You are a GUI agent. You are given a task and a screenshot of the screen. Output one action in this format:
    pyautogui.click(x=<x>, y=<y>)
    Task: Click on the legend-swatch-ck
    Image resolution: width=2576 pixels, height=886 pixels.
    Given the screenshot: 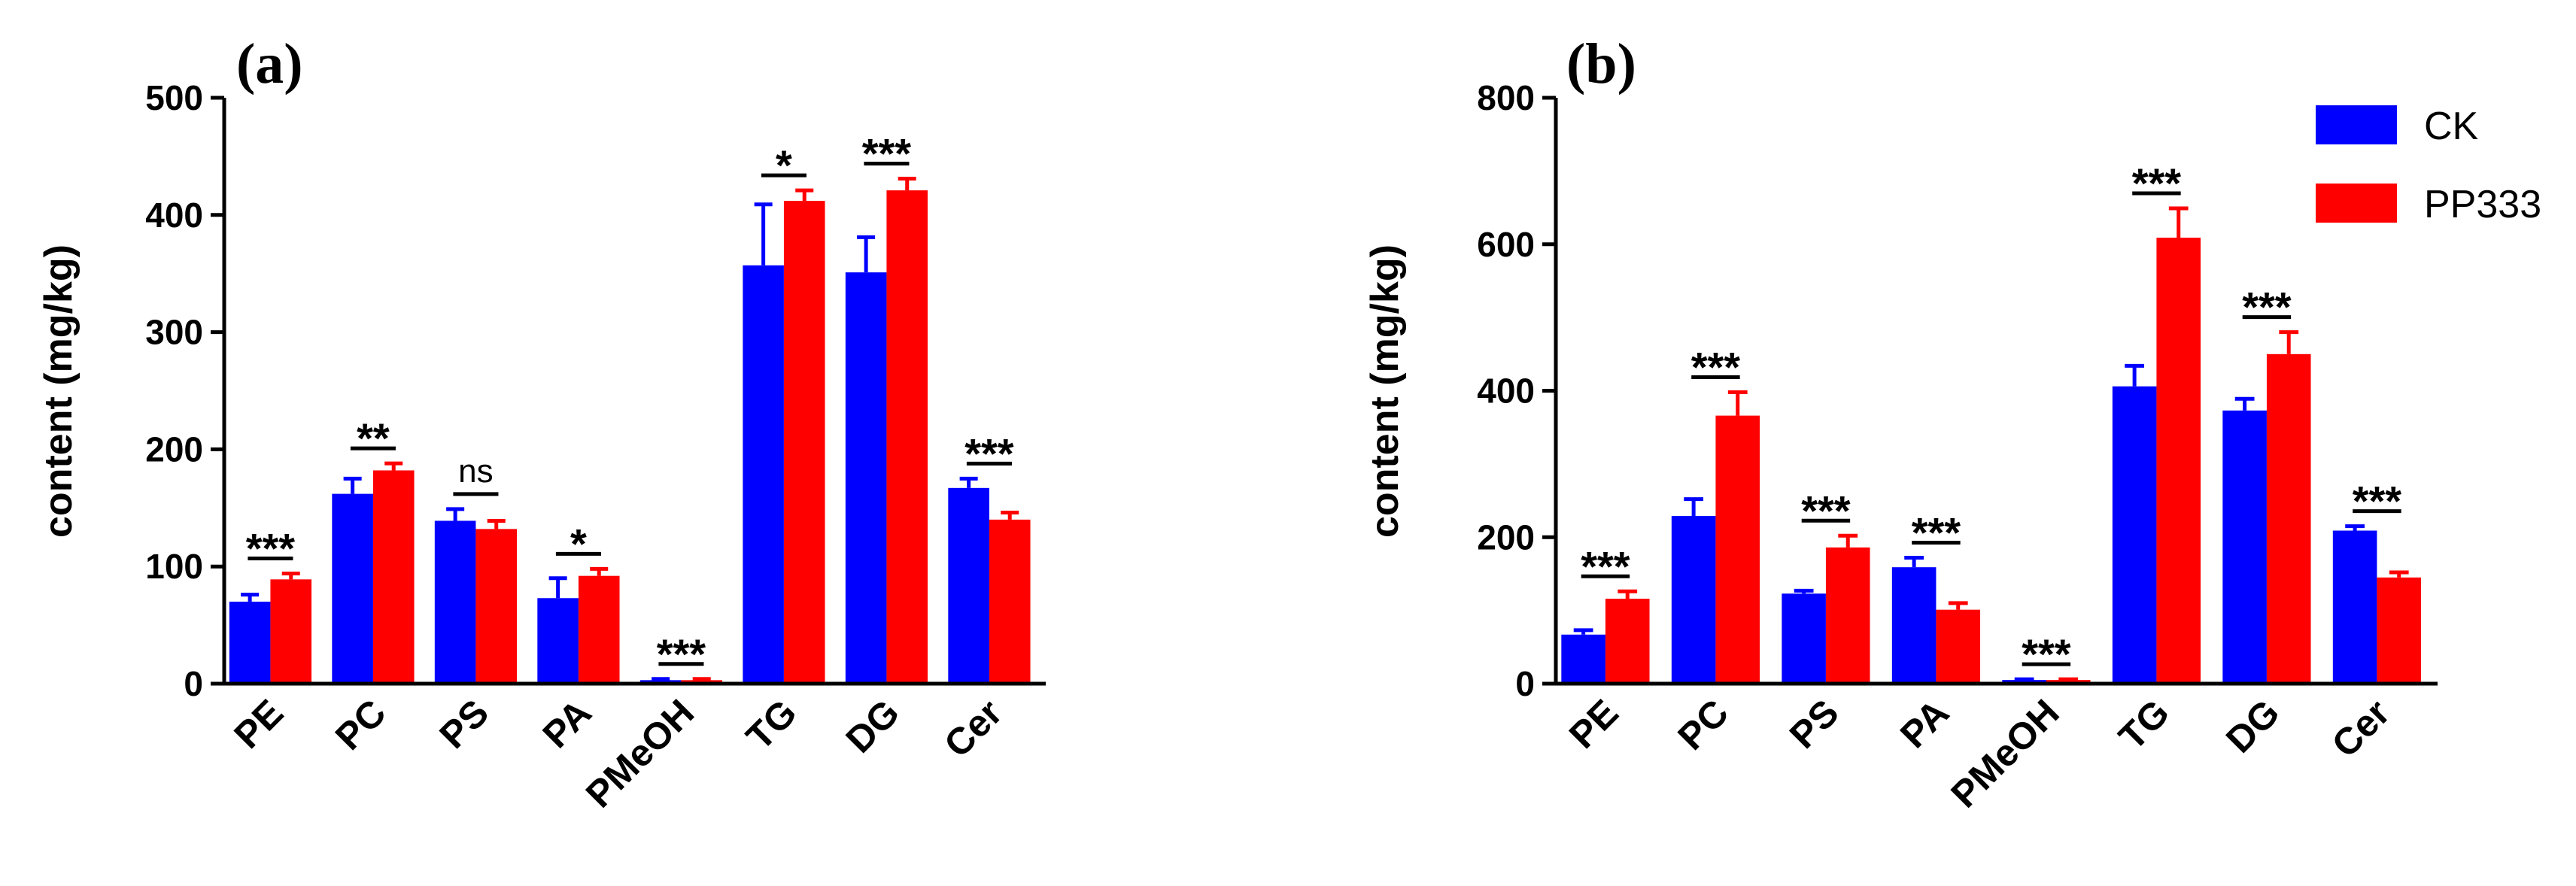 What is the action you would take?
    pyautogui.click(x=2356, y=124)
    